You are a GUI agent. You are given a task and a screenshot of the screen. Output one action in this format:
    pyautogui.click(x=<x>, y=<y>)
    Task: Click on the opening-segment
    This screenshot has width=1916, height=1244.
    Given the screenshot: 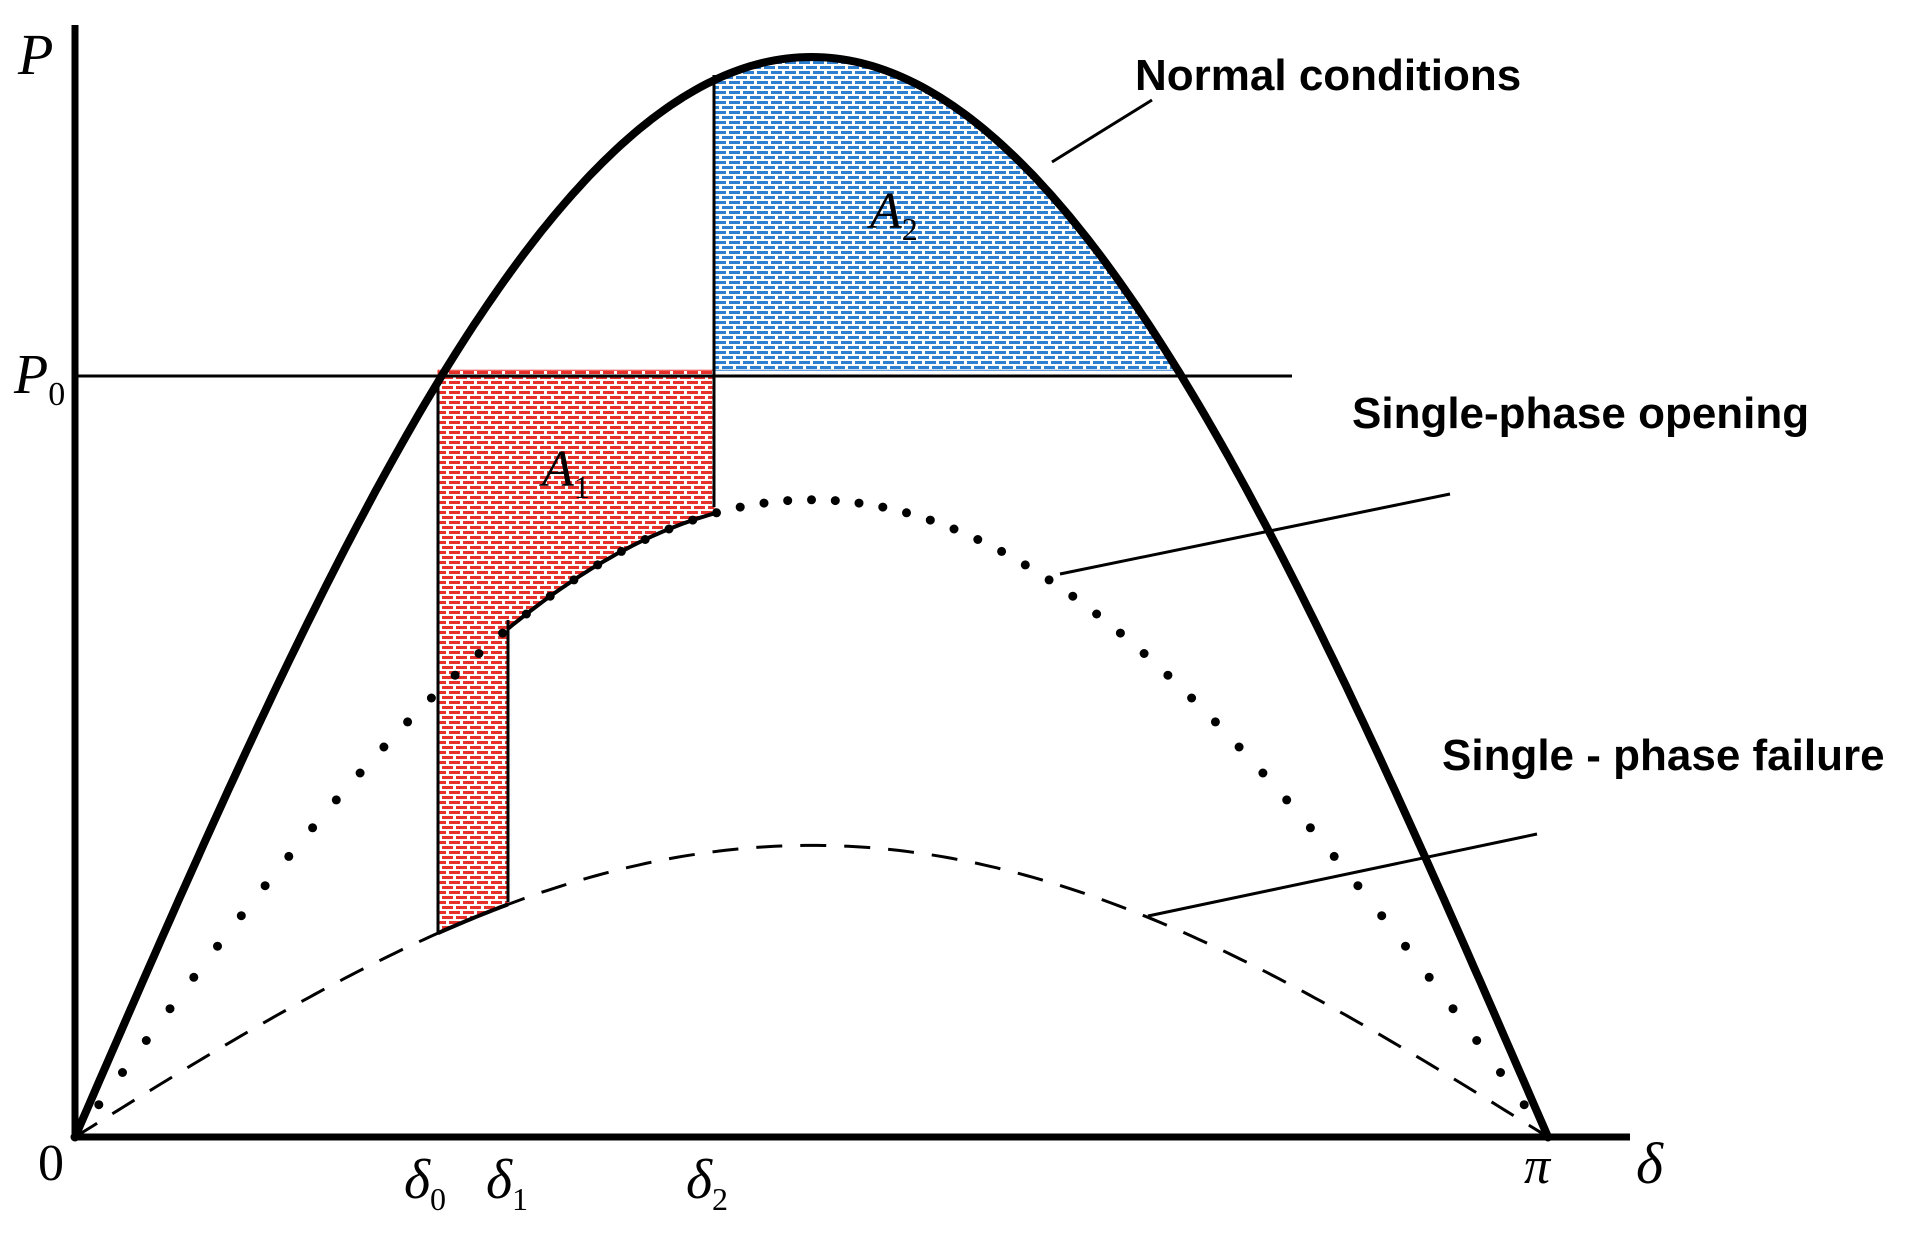 What is the action you would take?
    pyautogui.click(x=610, y=571)
    